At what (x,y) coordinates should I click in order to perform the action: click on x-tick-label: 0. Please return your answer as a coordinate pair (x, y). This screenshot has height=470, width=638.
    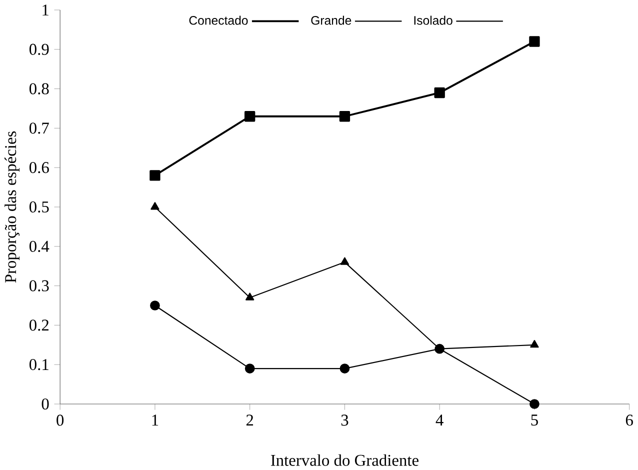
    Looking at the image, I should click on (60, 420).